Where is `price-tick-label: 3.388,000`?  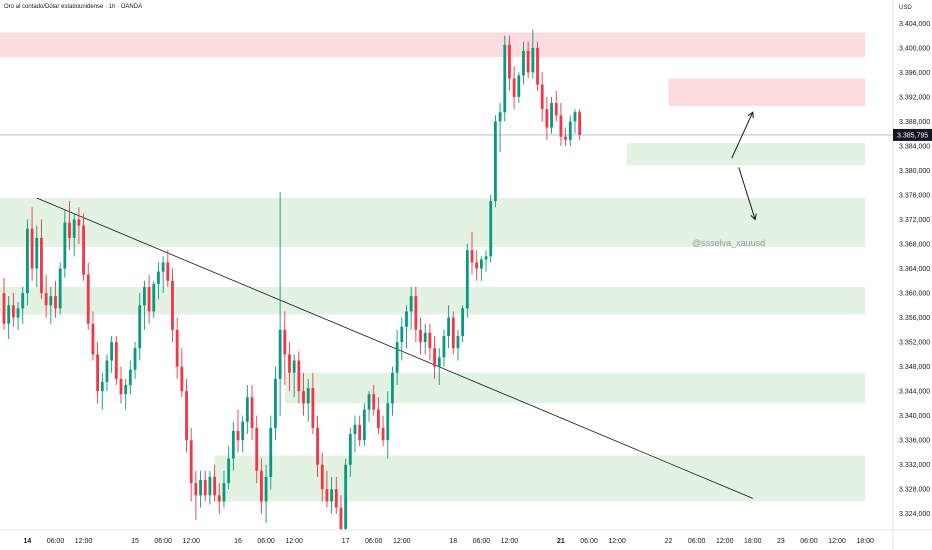
price-tick-label: 3.388,000 is located at coordinates (914, 122).